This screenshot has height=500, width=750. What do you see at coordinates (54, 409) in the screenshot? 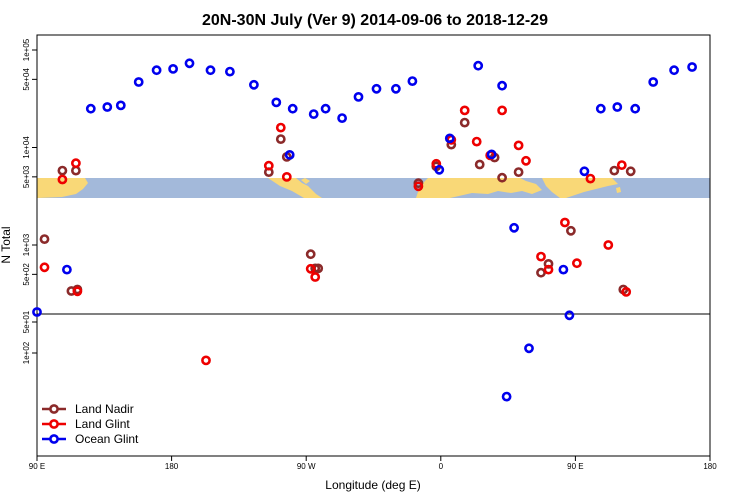
I see `legend-marker-land-nadir` at bounding box center [54, 409].